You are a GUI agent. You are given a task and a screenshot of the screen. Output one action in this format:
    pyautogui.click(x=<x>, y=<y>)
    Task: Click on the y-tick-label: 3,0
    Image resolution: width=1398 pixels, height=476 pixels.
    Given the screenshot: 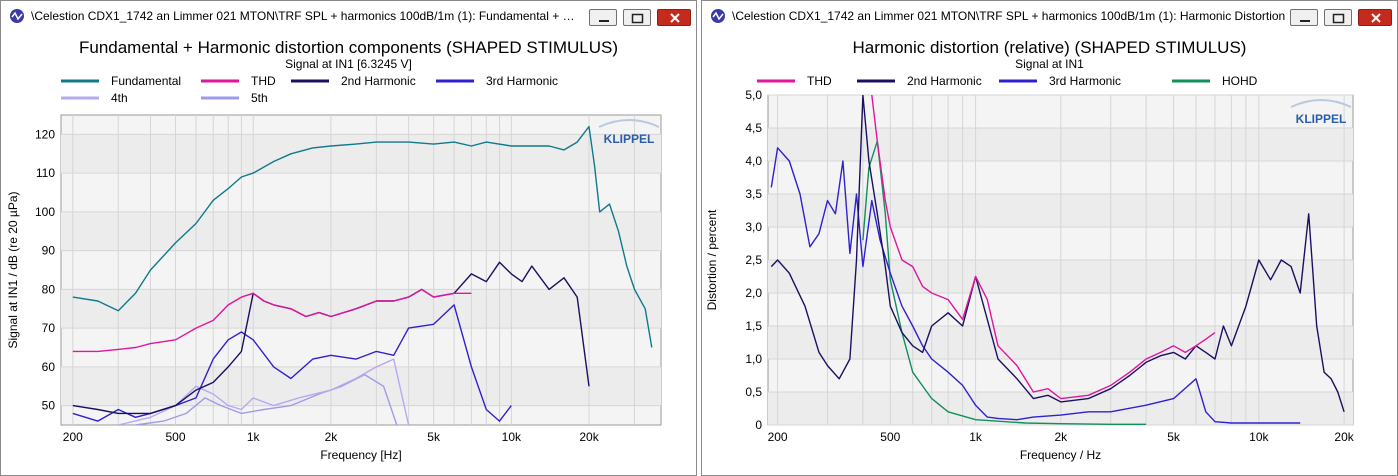 What is the action you would take?
    pyautogui.click(x=753, y=227)
    